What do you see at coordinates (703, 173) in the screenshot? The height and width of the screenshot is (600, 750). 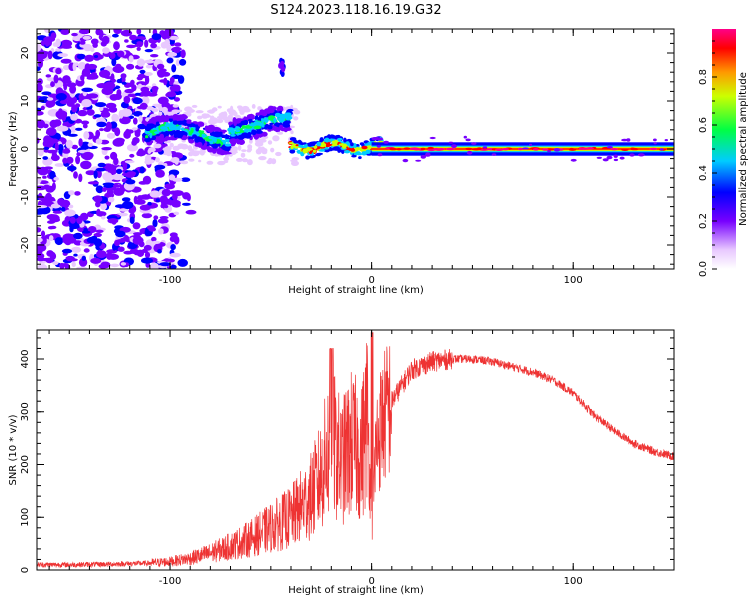 I see `colorbar-tick-label: 0.4` at bounding box center [703, 173].